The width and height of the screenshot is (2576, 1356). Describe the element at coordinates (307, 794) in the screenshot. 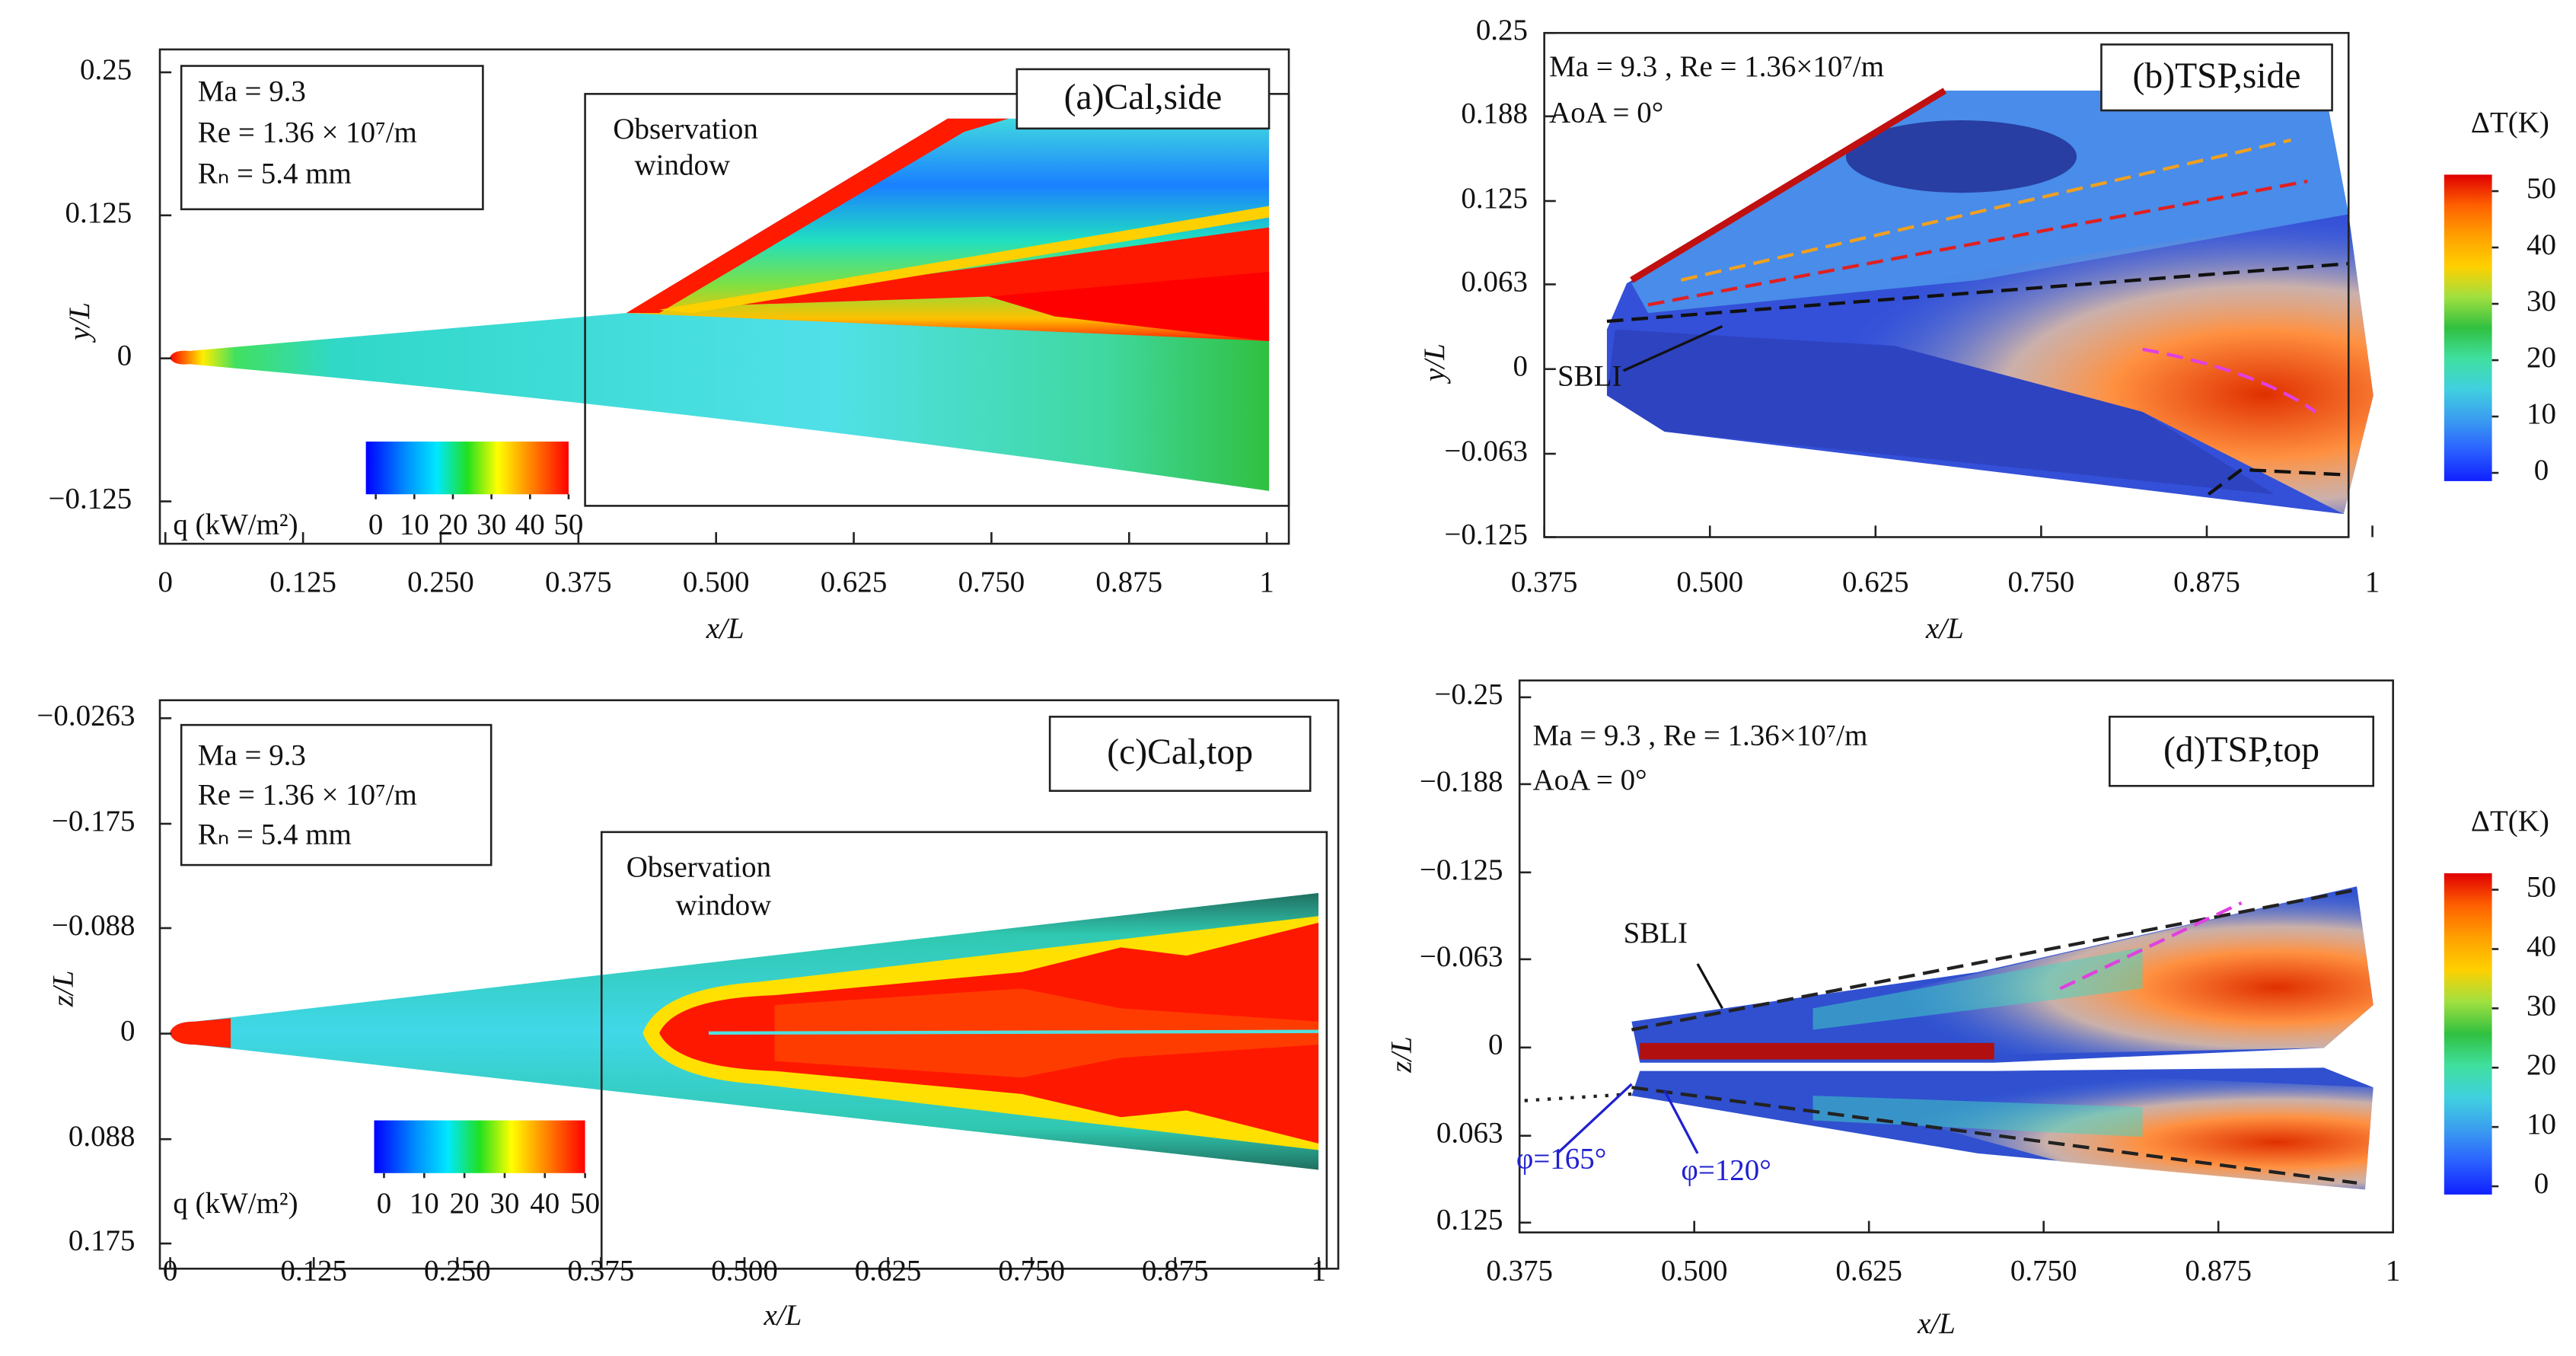

I see `annotation: Re = 1.36 × 10⁷/m` at that location.